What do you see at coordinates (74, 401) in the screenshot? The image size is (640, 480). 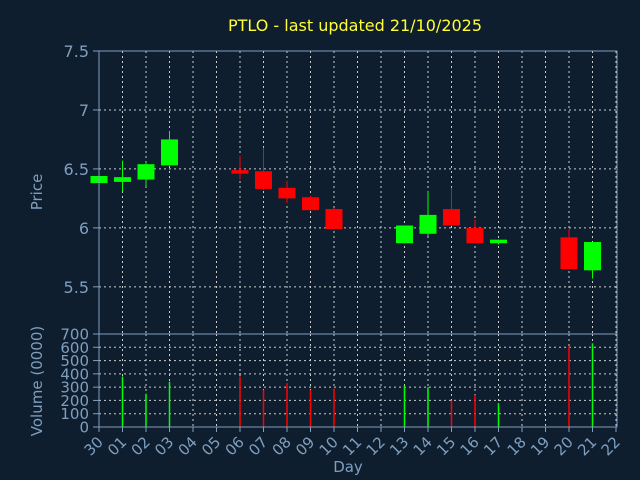 I see `volume-tick-label: 200` at bounding box center [74, 401].